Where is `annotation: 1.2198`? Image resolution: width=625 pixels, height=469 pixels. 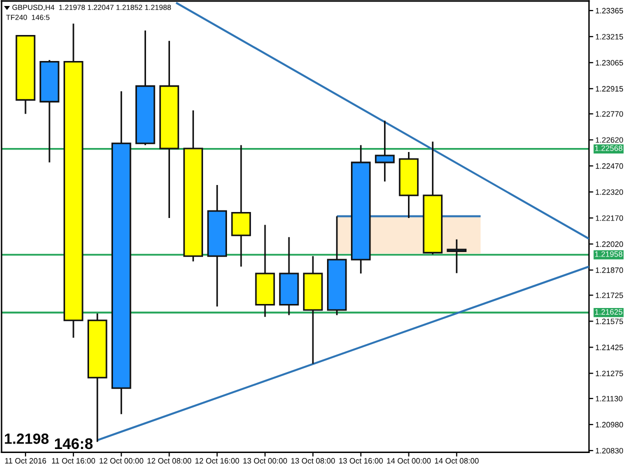
annotation: 1.2198 is located at coordinates (26, 439).